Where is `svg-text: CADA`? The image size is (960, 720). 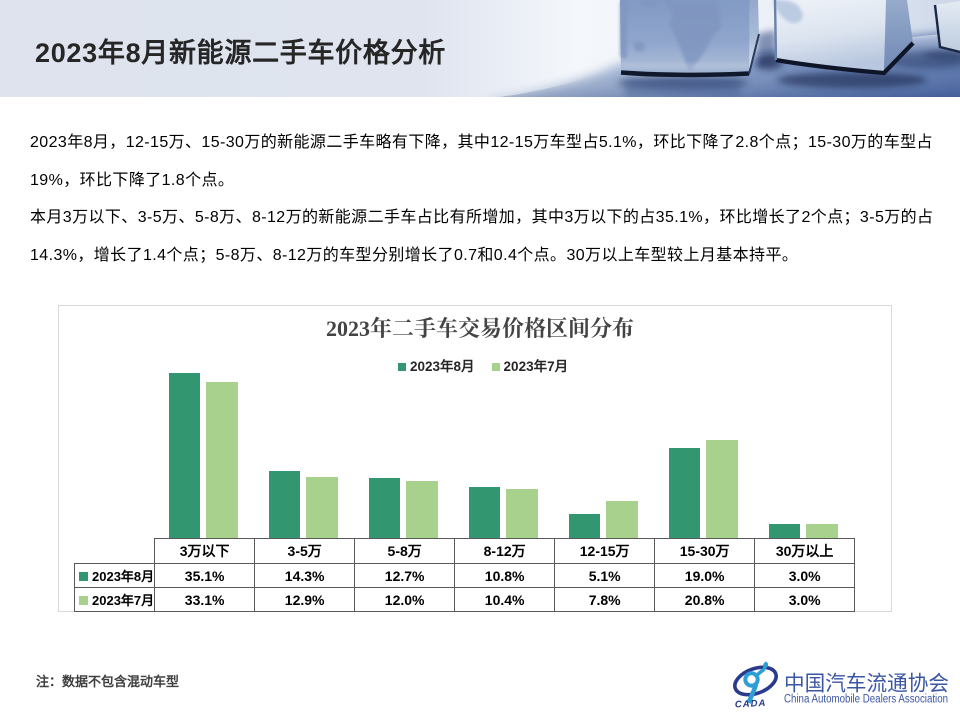
svg-text: CADA is located at coordinates (751, 704).